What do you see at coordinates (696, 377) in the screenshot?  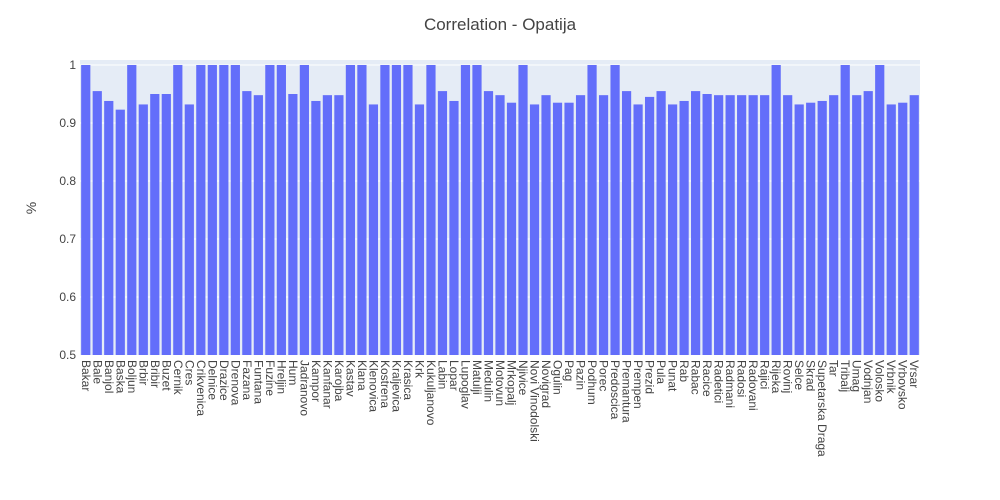 I see `x-tick-label: Rabac` at bounding box center [696, 377].